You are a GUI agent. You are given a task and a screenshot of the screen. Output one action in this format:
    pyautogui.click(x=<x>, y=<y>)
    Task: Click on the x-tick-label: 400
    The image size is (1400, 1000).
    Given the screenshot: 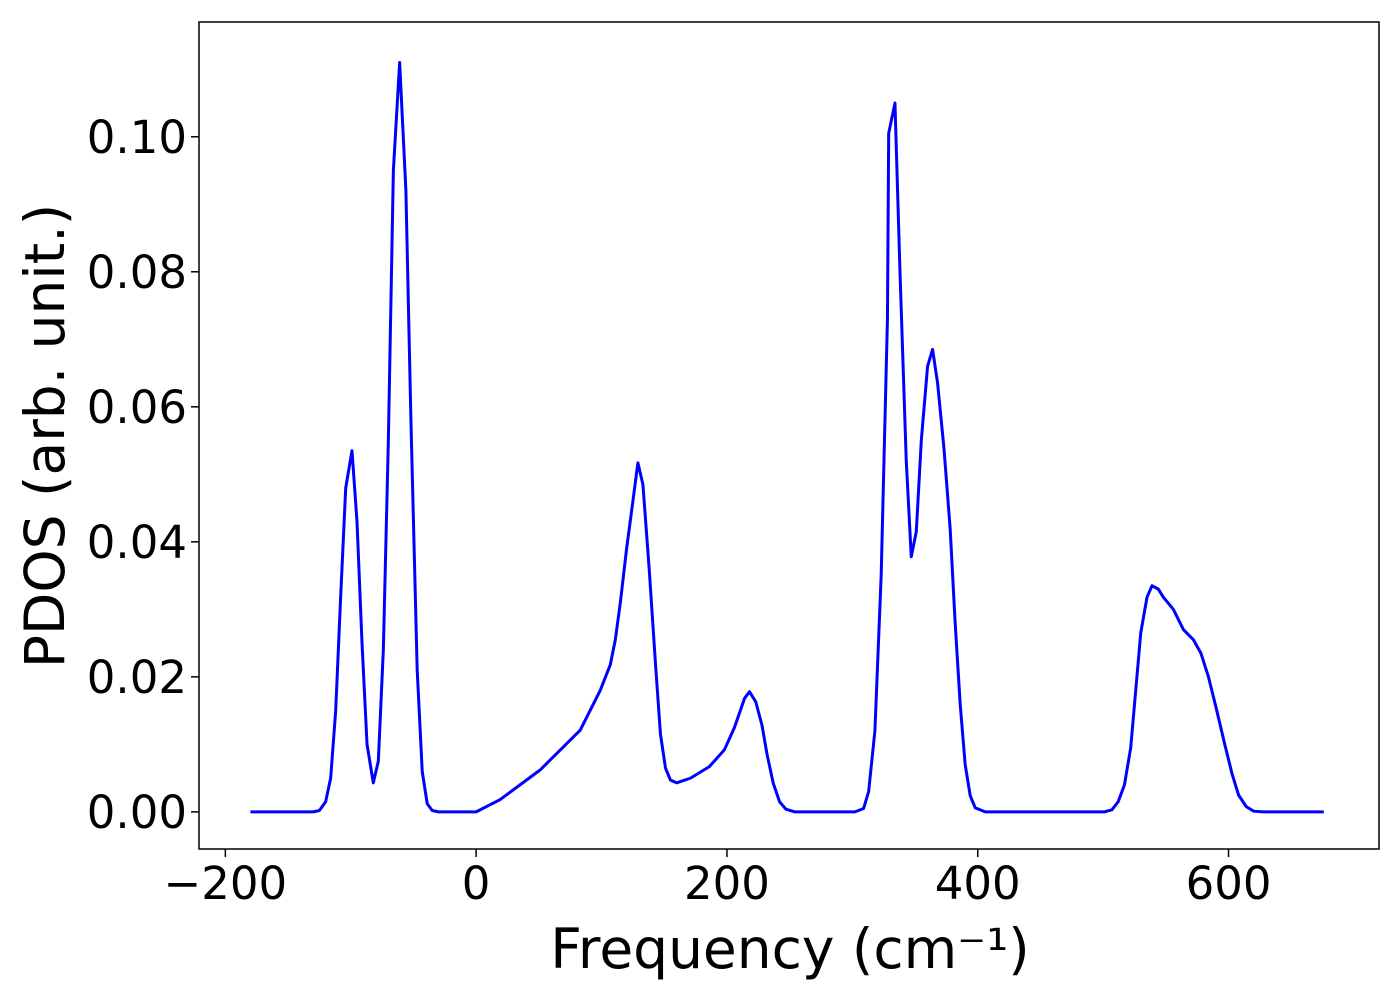 What is the action you would take?
    pyautogui.click(x=978, y=883)
    